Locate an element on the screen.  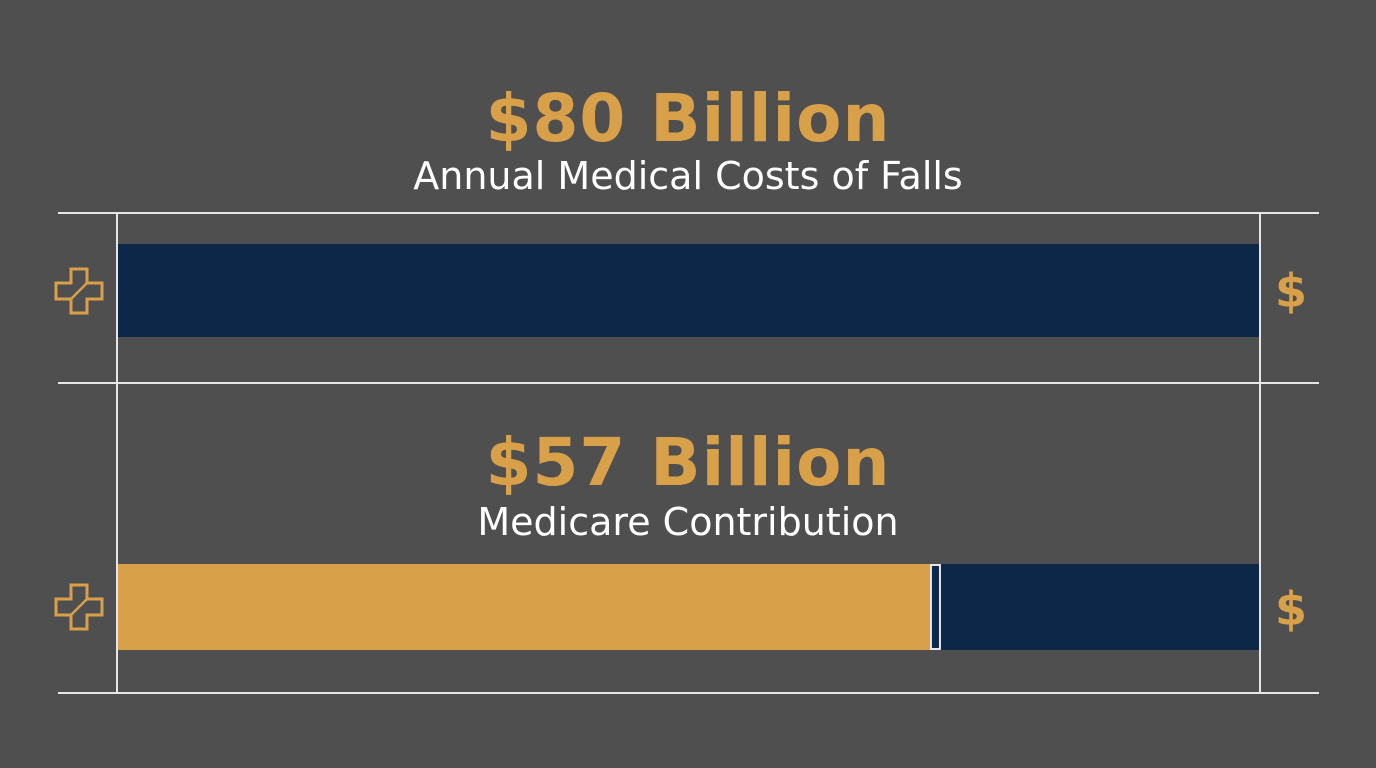
top-rule is located at coordinates (688, 213).